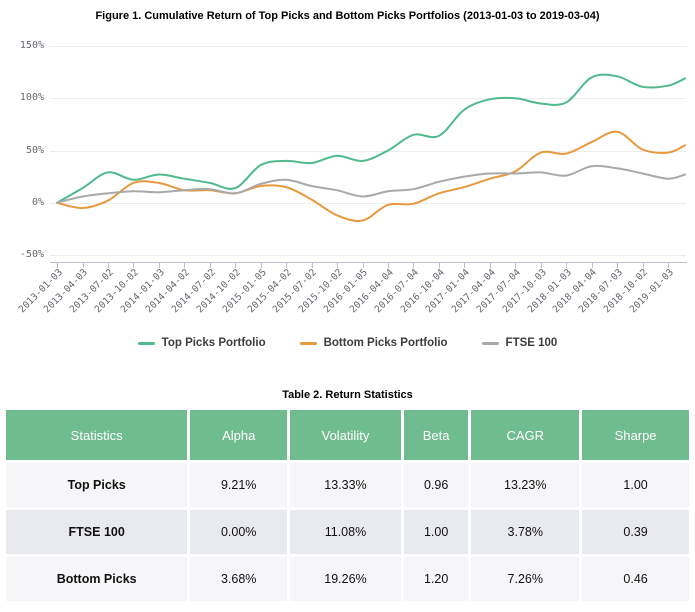 The height and width of the screenshot is (612, 695). Describe the element at coordinates (239, 579) in the screenshot. I see `cell-alpha: 3.68%` at that location.